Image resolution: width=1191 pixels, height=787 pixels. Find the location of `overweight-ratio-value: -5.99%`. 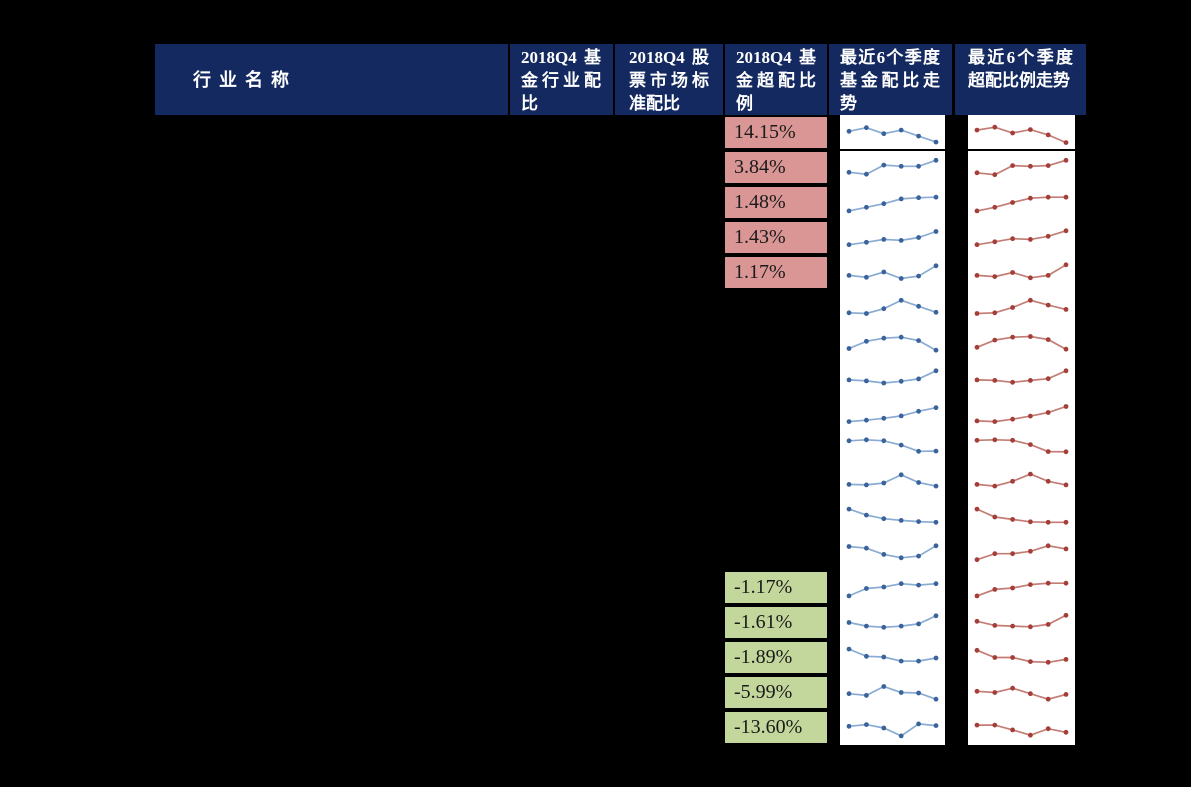

overweight-ratio-value: -5.99% is located at coordinates (763, 692).